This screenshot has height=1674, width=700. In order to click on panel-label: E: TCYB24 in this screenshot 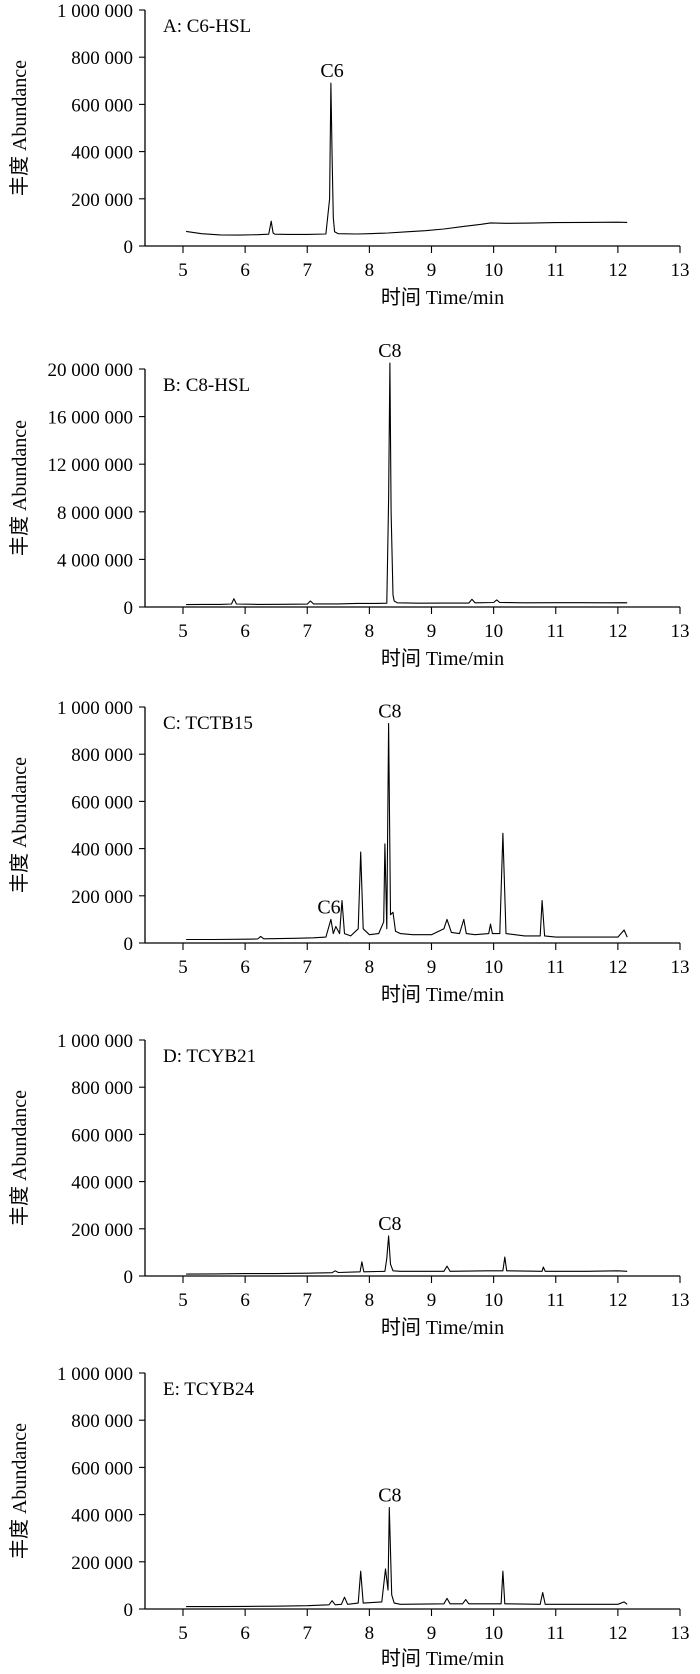, I will do `click(208, 1389)`.